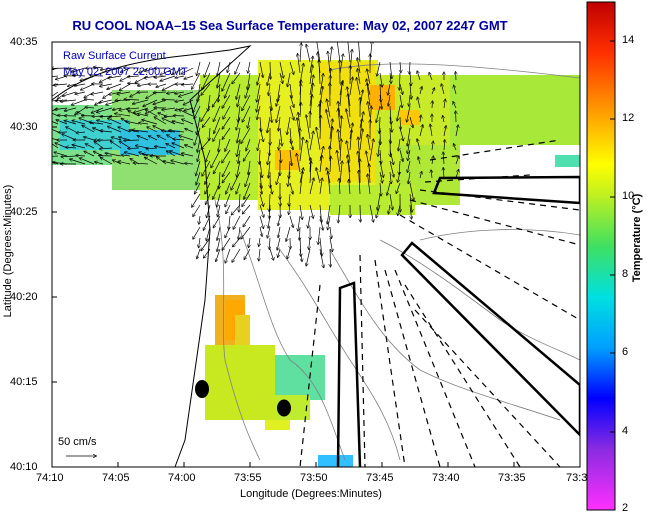 The image size is (651, 515). What do you see at coordinates (24, 42) in the screenshot?
I see `y-tick-label: 40:35` at bounding box center [24, 42].